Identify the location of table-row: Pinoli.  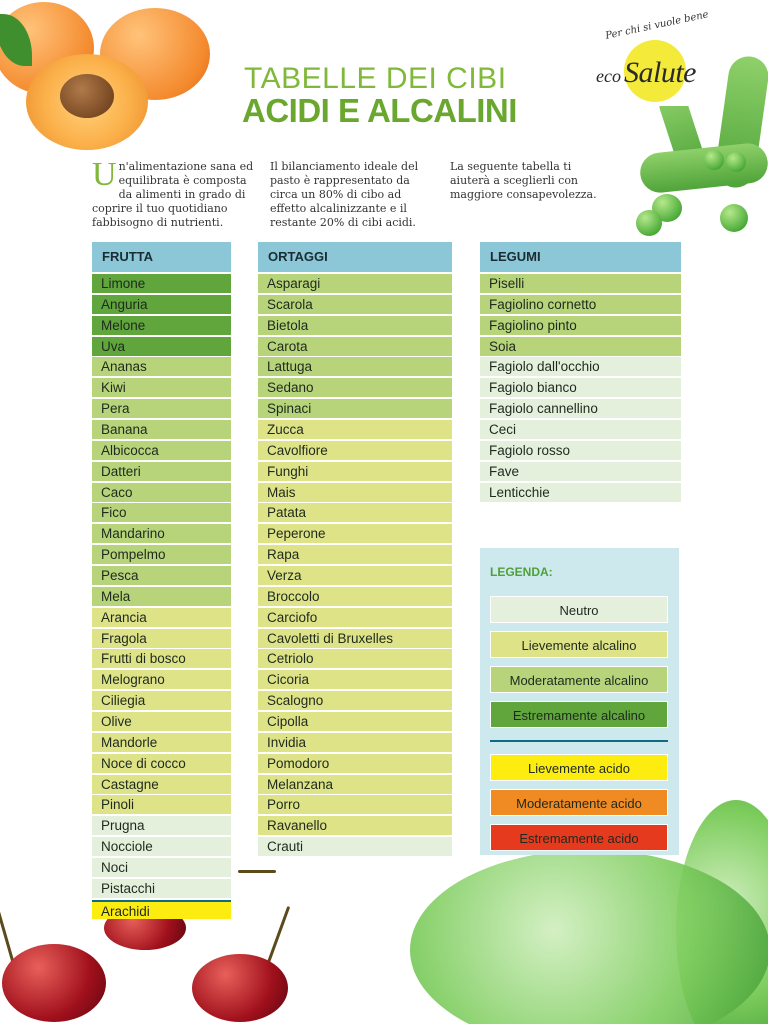
(161, 805).